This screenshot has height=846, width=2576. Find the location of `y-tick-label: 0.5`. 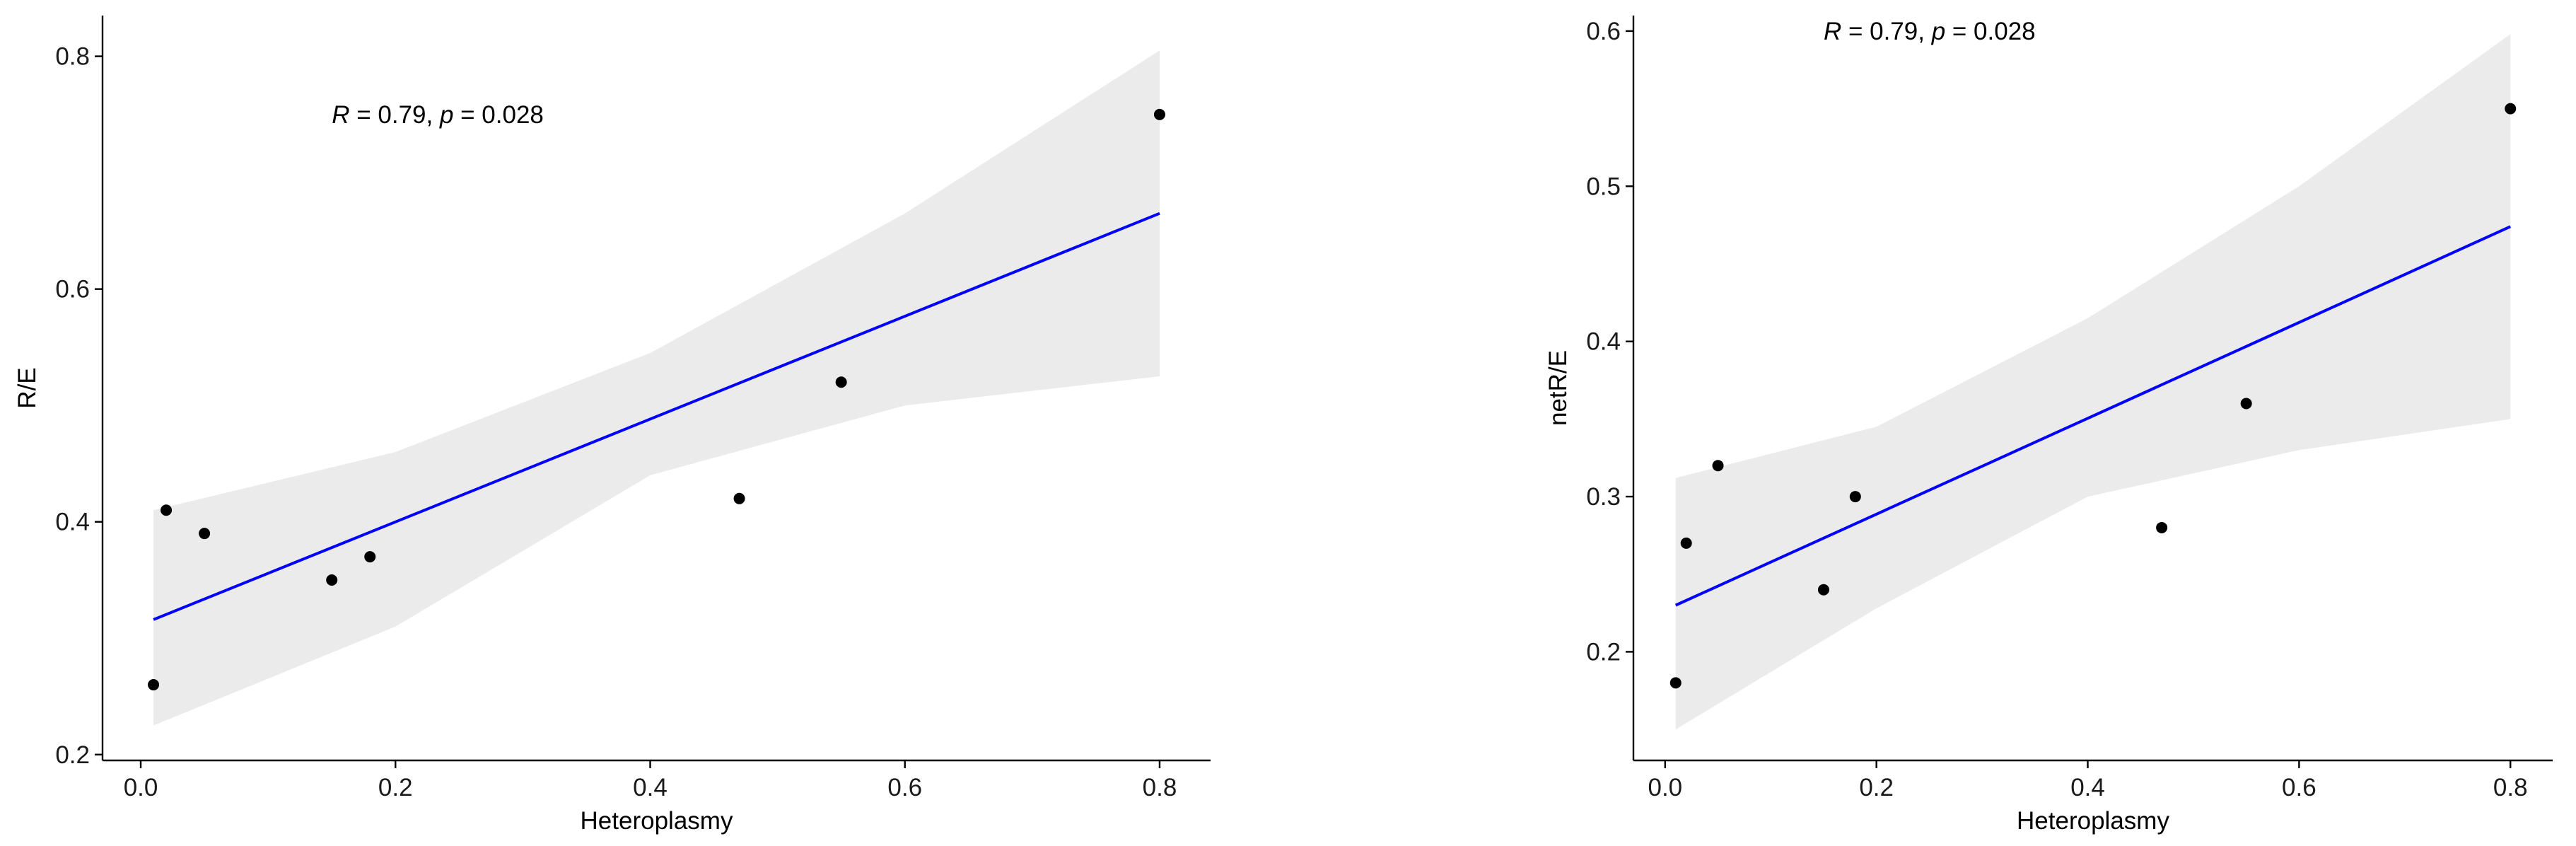

y-tick-label: 0.5 is located at coordinates (1604, 186).